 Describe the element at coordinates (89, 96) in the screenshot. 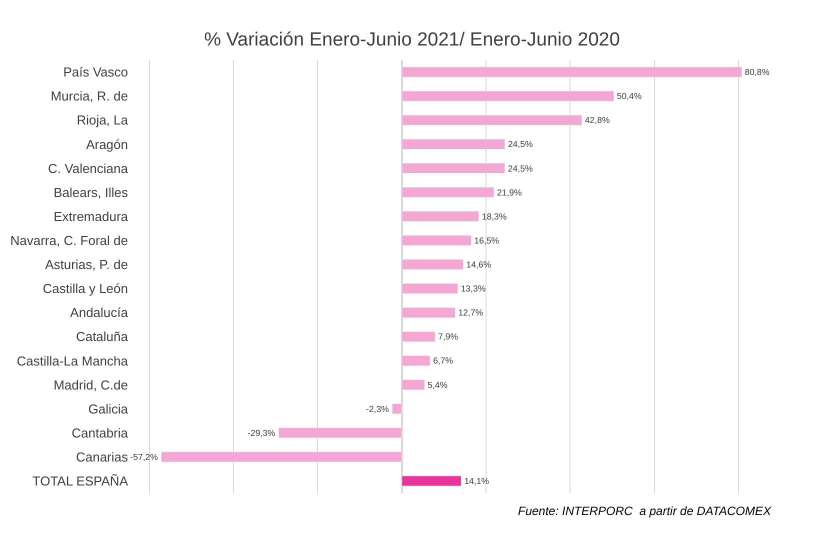

I see `y-tick-label: Murcia, R. de` at that location.